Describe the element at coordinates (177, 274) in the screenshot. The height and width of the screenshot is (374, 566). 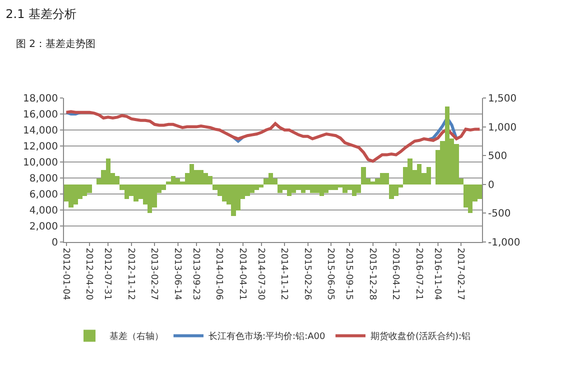
I see `x-tick-label: 2013-06-14` at that location.